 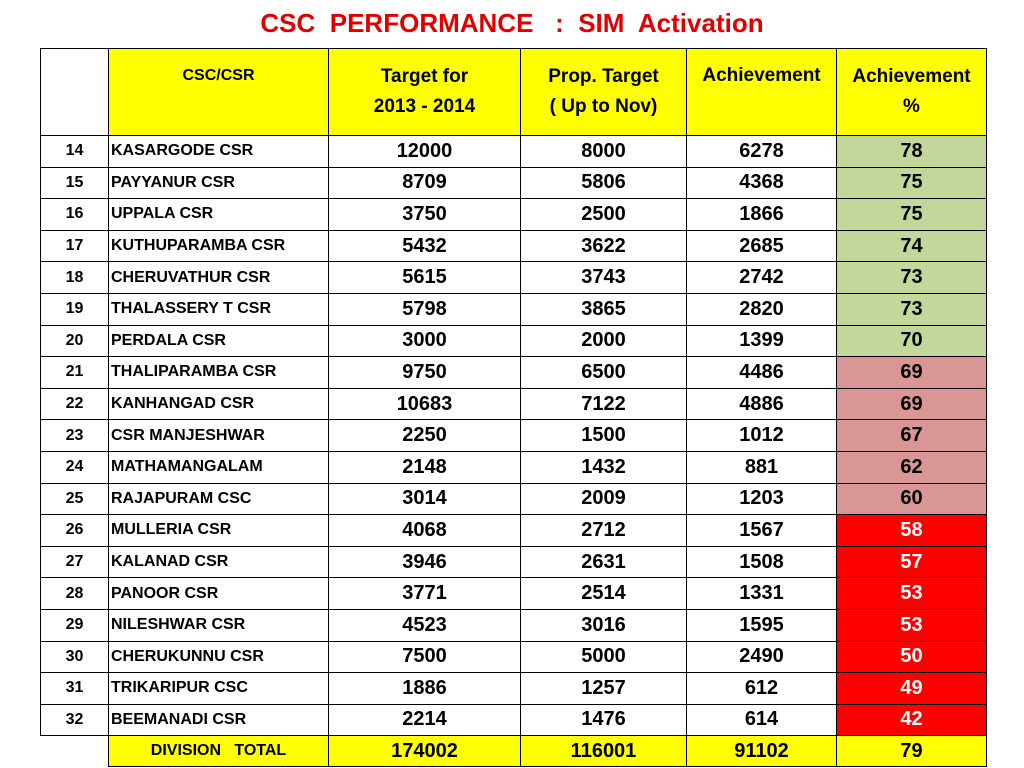 I want to click on header-target: Target for 2013 - 2014, so click(x=424, y=92).